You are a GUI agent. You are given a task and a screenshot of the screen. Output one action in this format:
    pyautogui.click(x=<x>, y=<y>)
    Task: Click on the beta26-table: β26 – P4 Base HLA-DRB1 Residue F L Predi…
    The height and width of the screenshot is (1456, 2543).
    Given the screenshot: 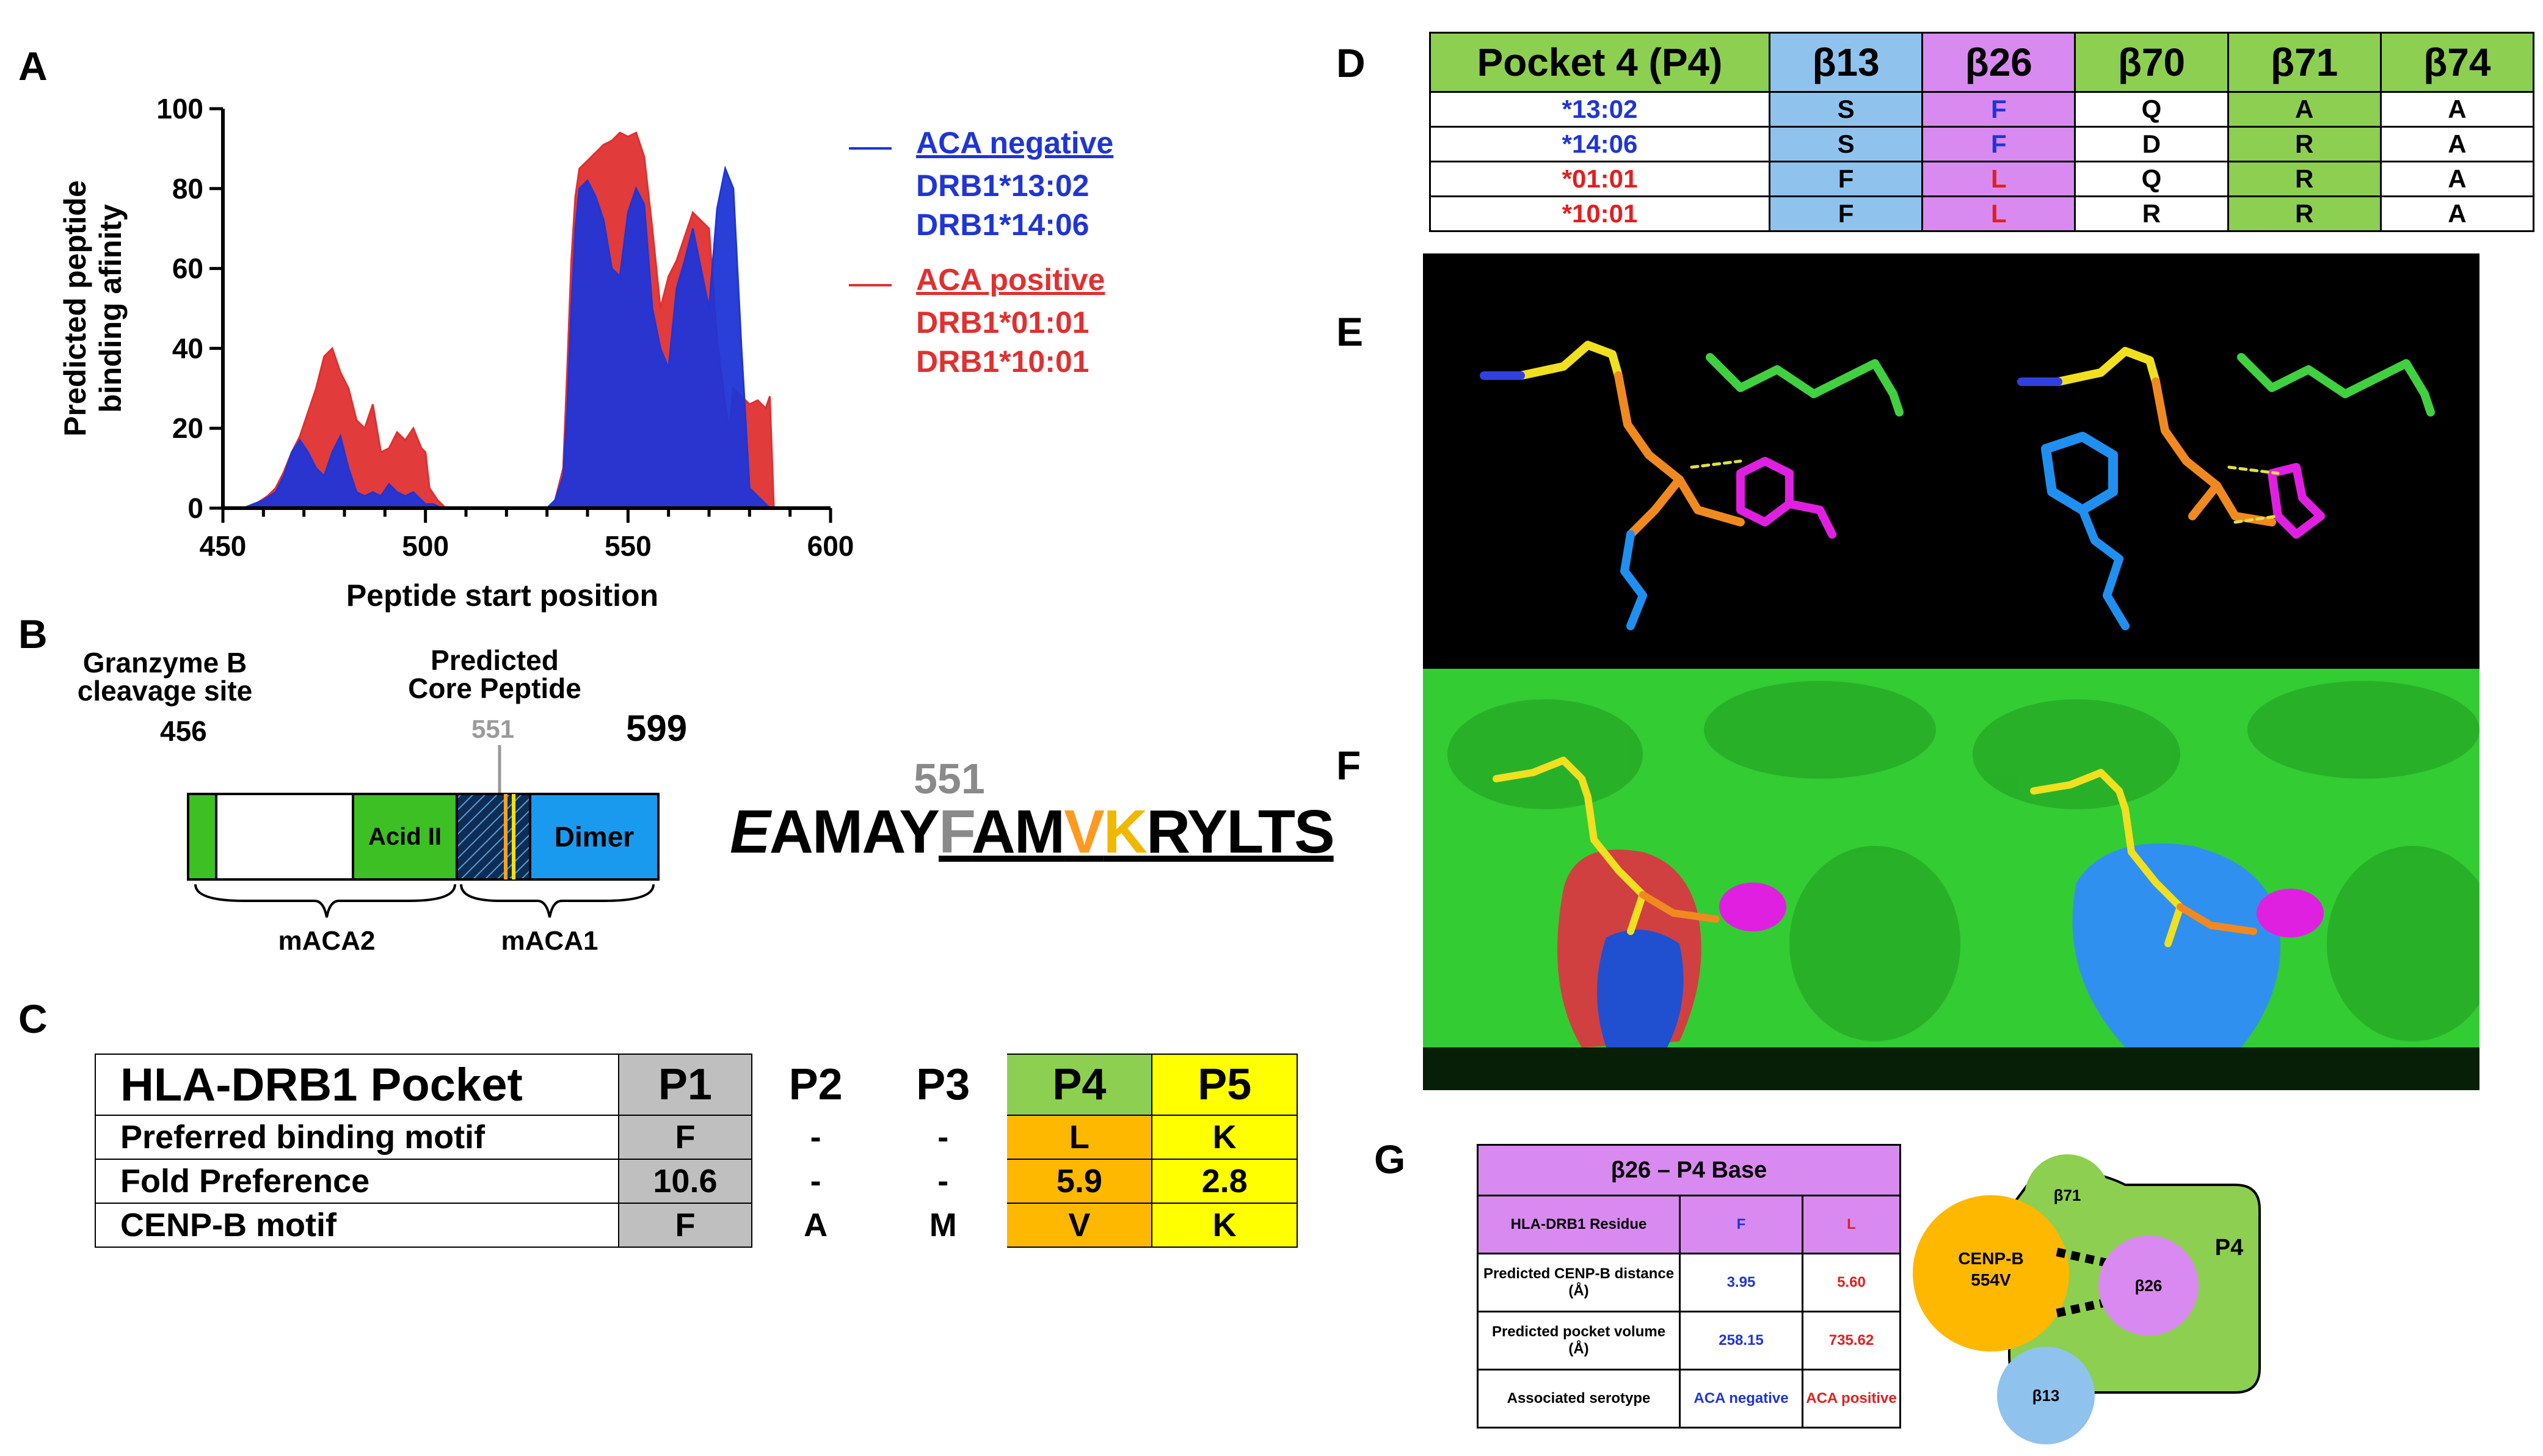 What is the action you would take?
    pyautogui.click(x=1689, y=1286)
    